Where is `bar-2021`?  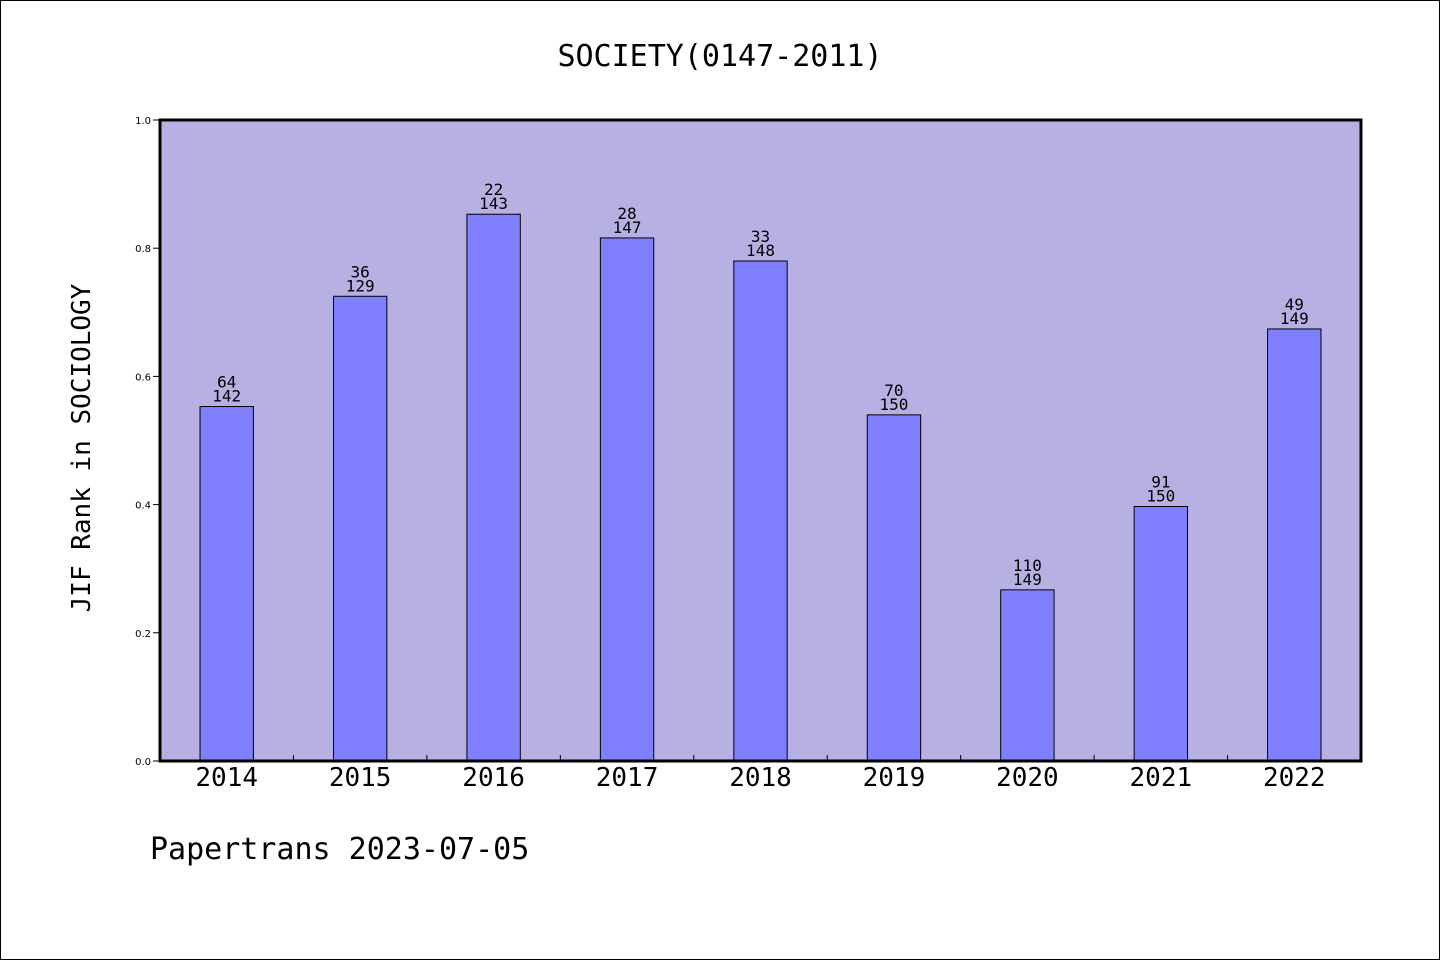 bar-2021 is located at coordinates (1161, 634).